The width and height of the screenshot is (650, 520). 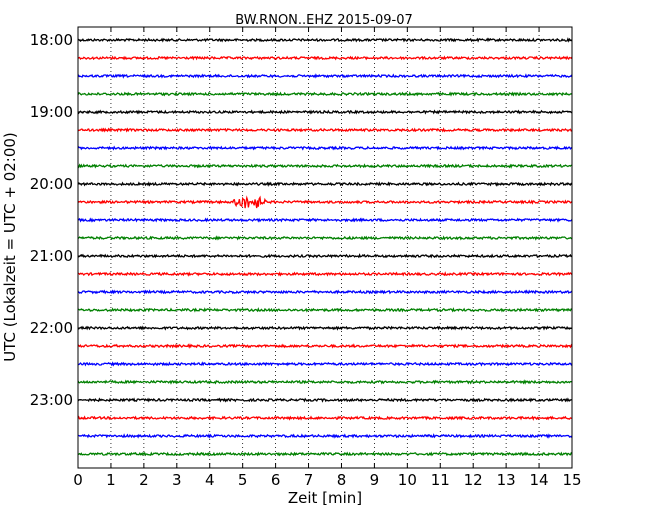 What do you see at coordinates (276, 480) in the screenshot?
I see `x-tick-label: 6` at bounding box center [276, 480].